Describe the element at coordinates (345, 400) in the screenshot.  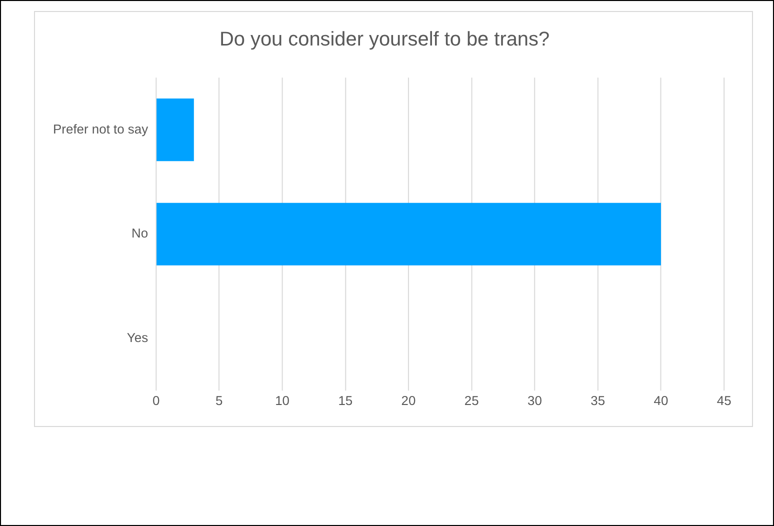
I see `x-tick-label: 15` at that location.